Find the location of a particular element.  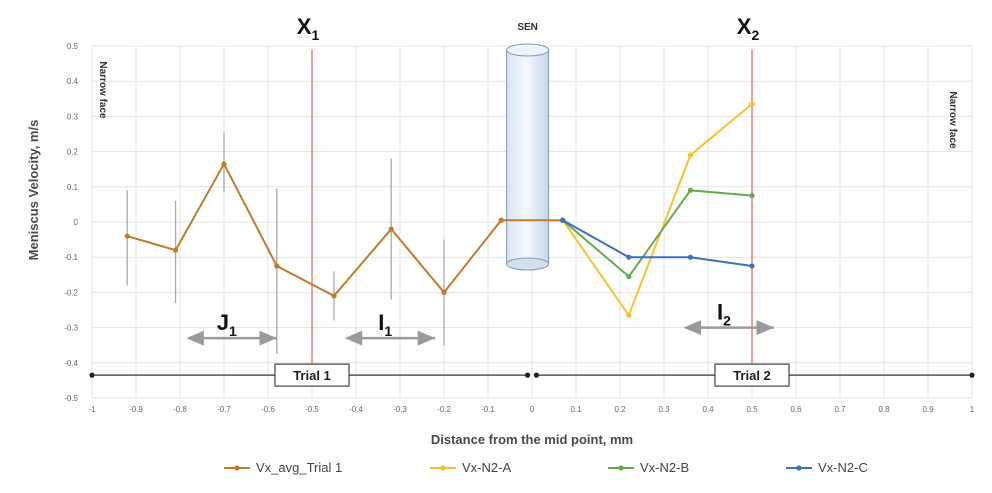

legend: Vx_avg_Trial 1 Vx-N2-A Vx-N2-B Vx-N2-C is located at coordinates (546, 467).